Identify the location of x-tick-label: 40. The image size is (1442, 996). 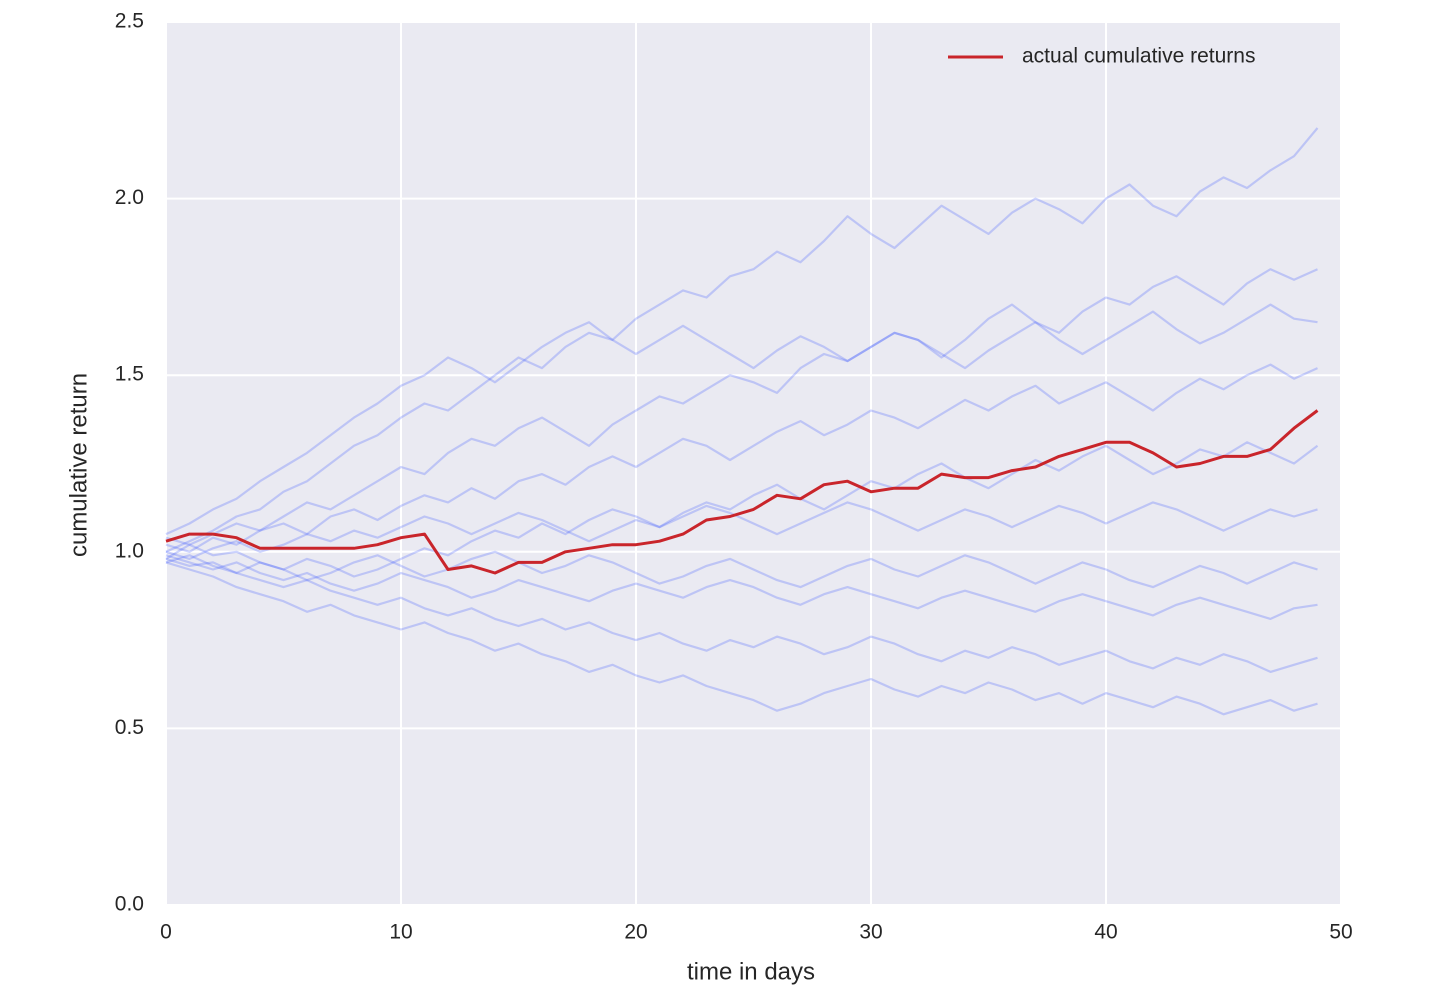
(1105, 932).